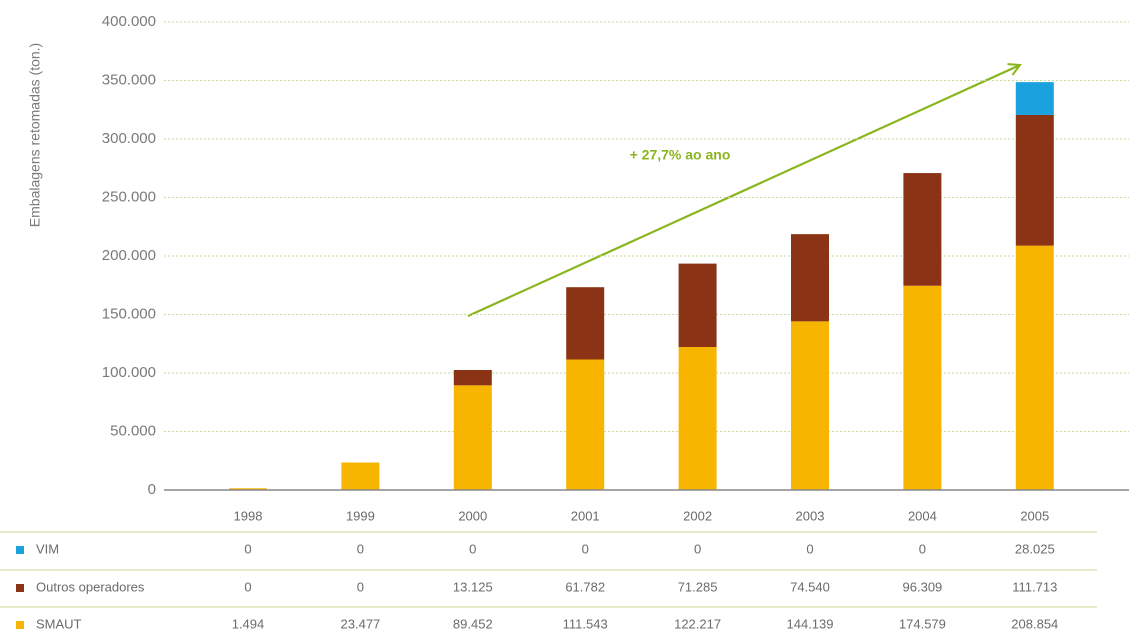  Describe the element at coordinates (152, 489) in the screenshot. I see `y-tick-label: 0` at that location.